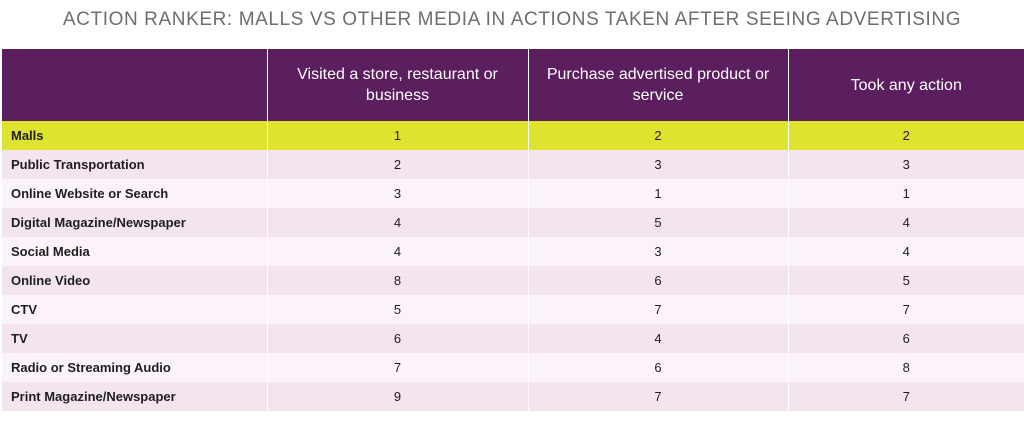  Describe the element at coordinates (905, 85) in the screenshot. I see `header-cell-any-action: Took any action` at that location.